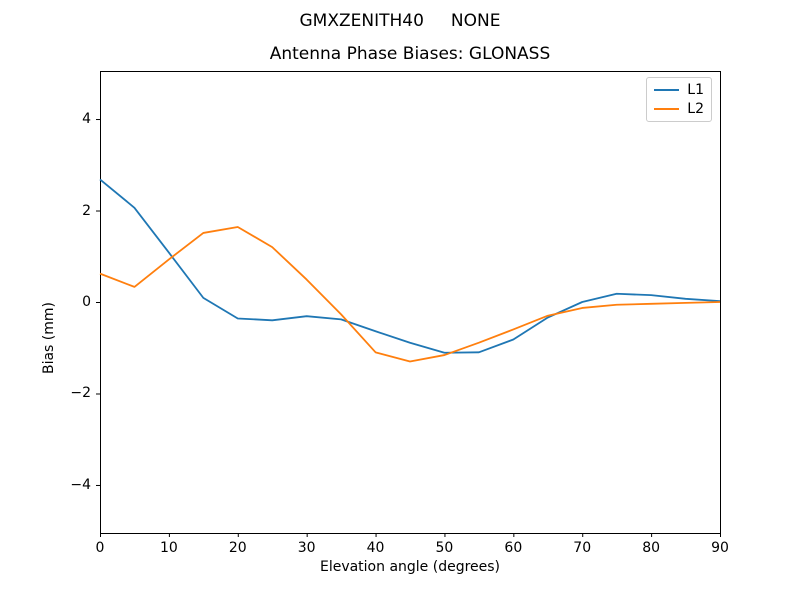 The width and height of the screenshot is (800, 600). What do you see at coordinates (80, 484) in the screenshot?
I see `y-tick-label: −4` at bounding box center [80, 484].